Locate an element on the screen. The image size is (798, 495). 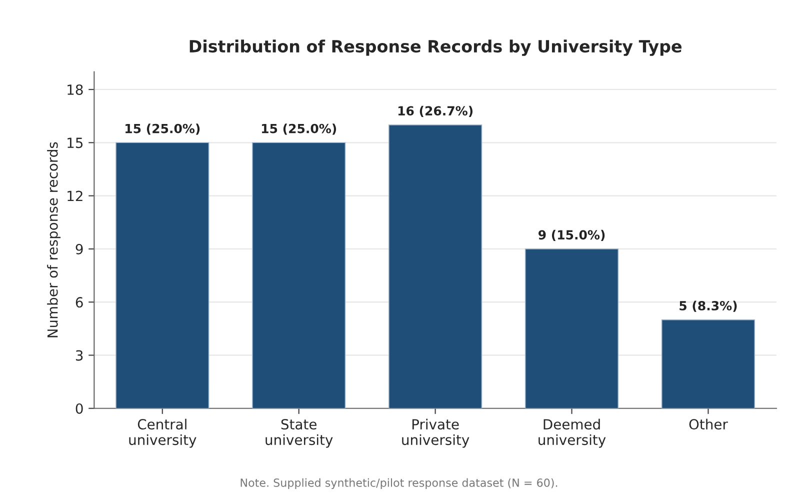
data-label: 9 (15.0%) is located at coordinates (571, 236).